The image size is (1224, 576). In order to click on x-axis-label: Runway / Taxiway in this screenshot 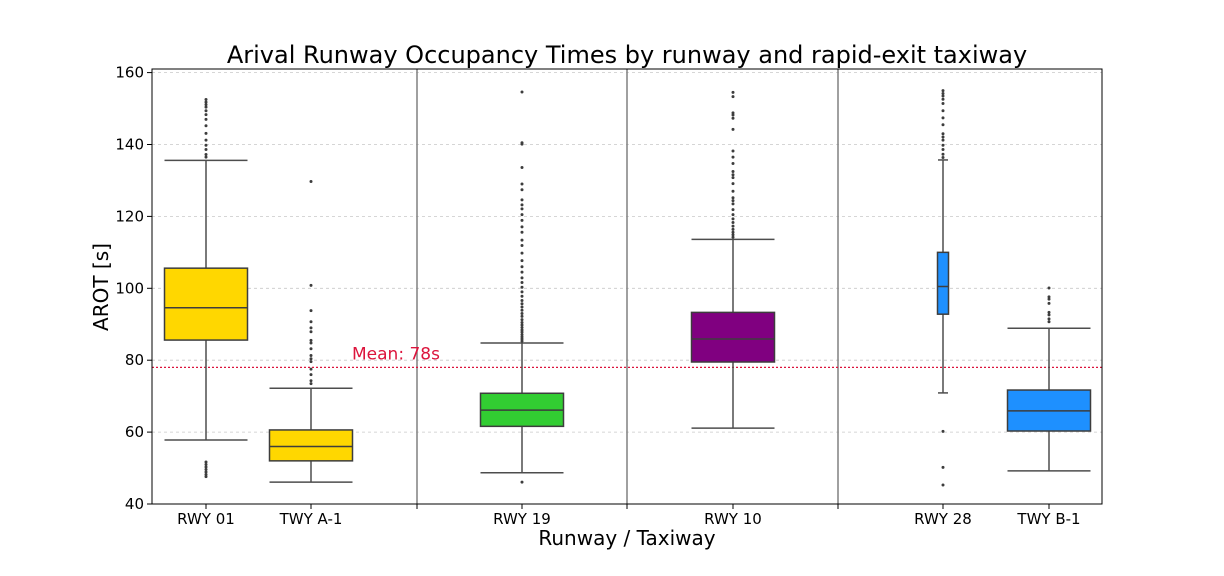, I will do `click(626, 538)`.